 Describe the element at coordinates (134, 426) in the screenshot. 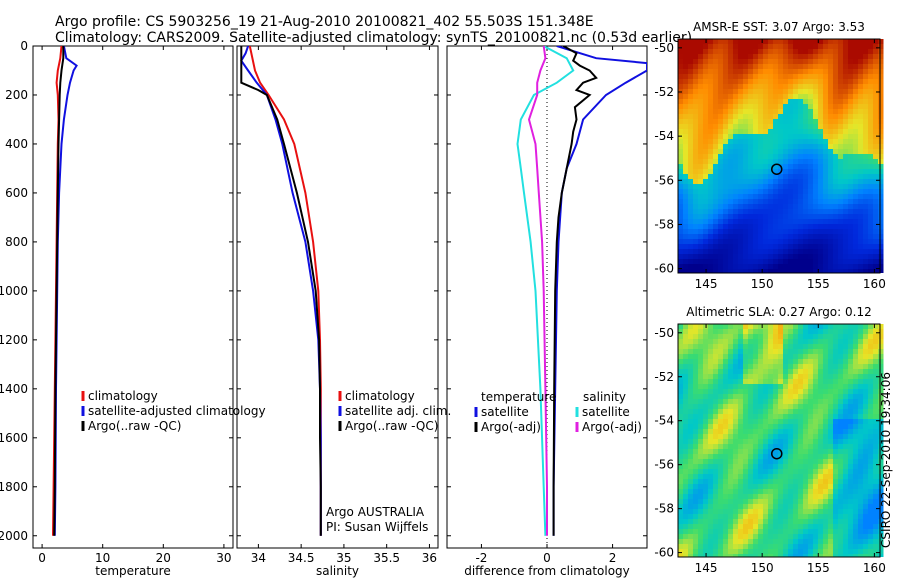

I see `temperature-legend-argo: Argo(..raw -QC)` at that location.